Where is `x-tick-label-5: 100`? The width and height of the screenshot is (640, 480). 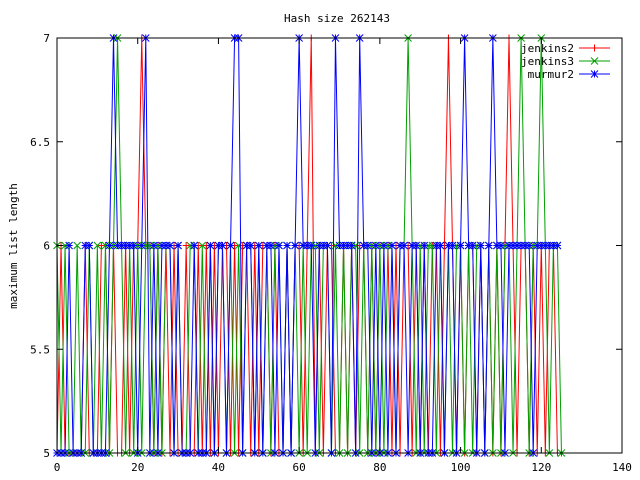
x-tick-label-5: 100 is located at coordinates (461, 467).